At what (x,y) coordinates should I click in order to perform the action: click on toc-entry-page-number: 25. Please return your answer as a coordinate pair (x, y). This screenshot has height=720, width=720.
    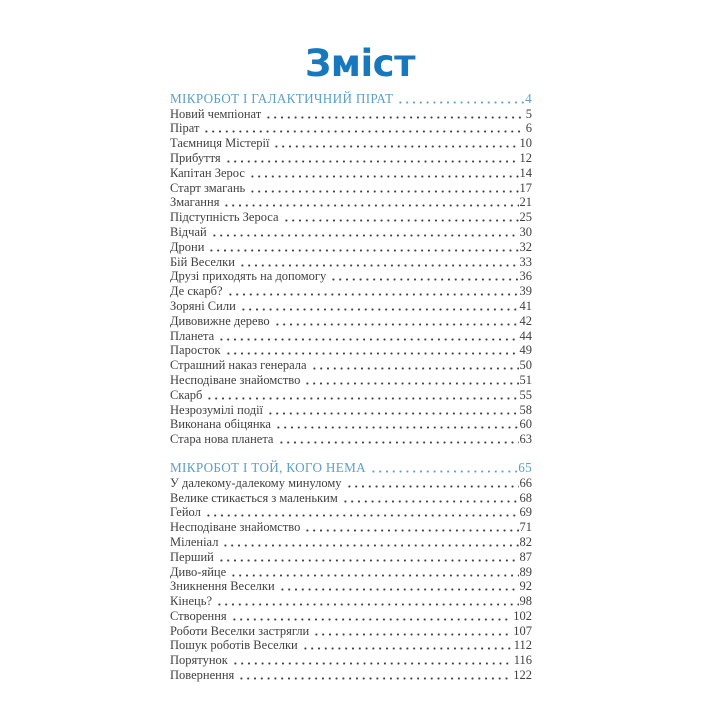
    Looking at the image, I should click on (526, 217).